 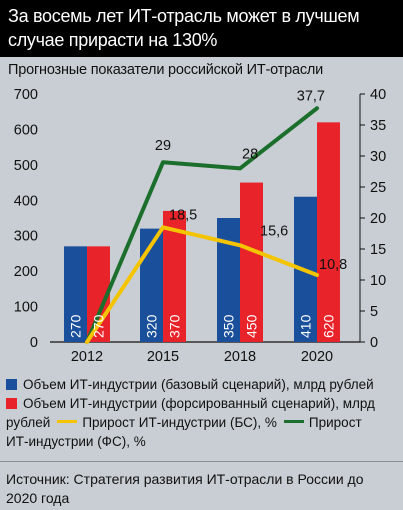 What do you see at coordinates (250, 154) in the screenshot?
I see `line-fs-label: 28` at bounding box center [250, 154].